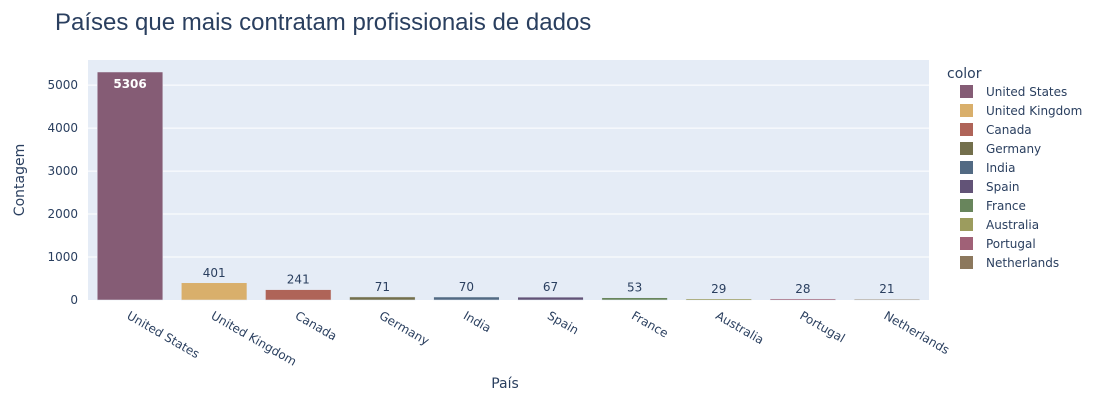  Describe the element at coordinates (477, 321) in the screenshot. I see `x-tick-label: India` at that location.